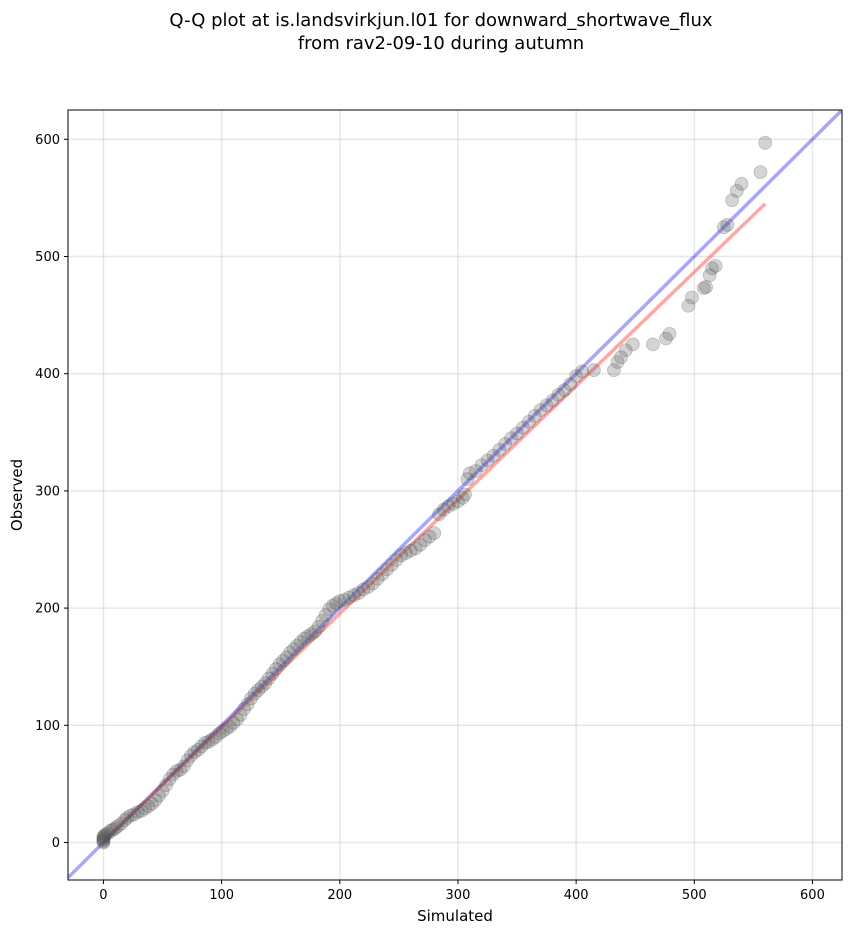 The image size is (851, 934). What do you see at coordinates (47, 726) in the screenshot?
I see `y-tick-label: 100` at bounding box center [47, 726].